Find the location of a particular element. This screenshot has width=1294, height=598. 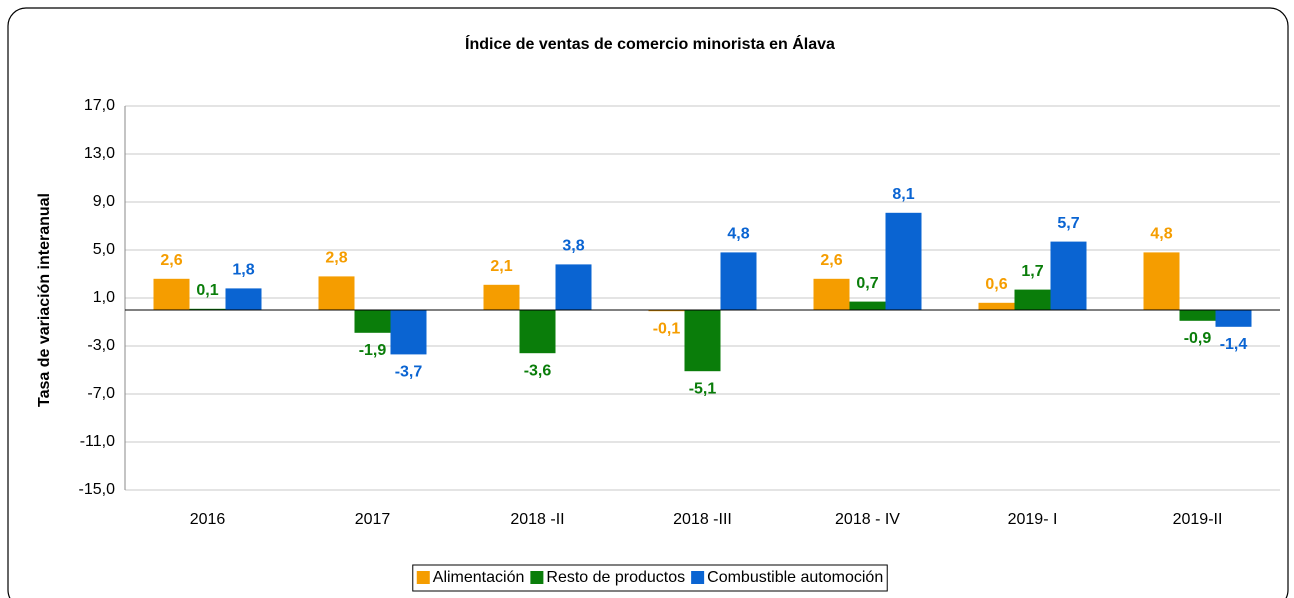

data-label: 0,1 is located at coordinates (207, 290).